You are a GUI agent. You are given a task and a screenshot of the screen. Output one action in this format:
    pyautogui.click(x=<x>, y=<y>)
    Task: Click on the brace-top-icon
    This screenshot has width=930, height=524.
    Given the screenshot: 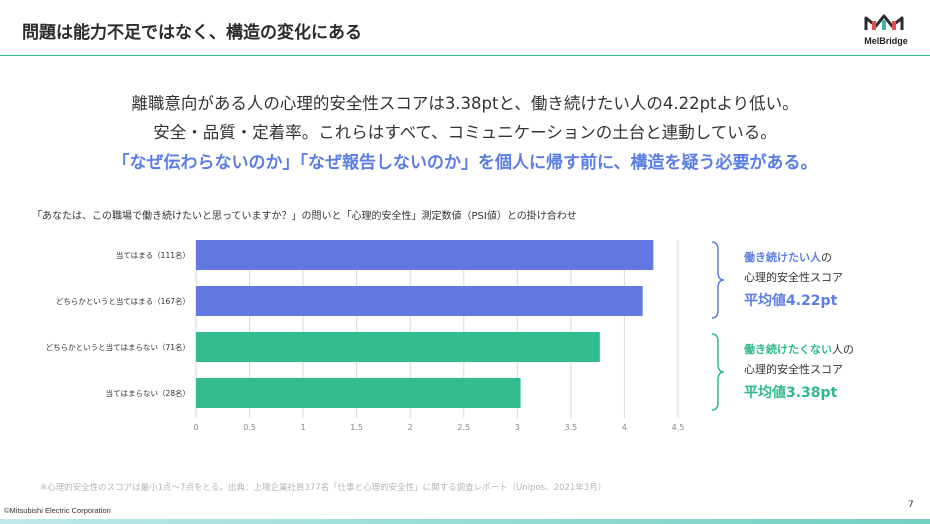 What is the action you would take?
    pyautogui.click(x=718, y=280)
    